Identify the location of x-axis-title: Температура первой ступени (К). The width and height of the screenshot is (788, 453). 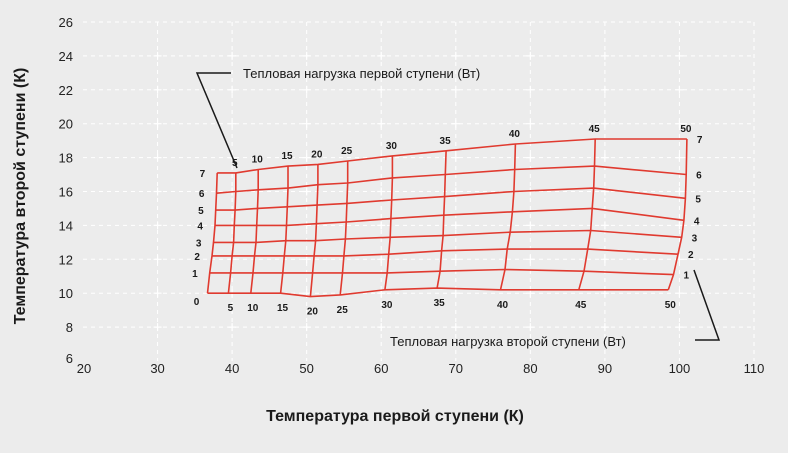
(395, 416).